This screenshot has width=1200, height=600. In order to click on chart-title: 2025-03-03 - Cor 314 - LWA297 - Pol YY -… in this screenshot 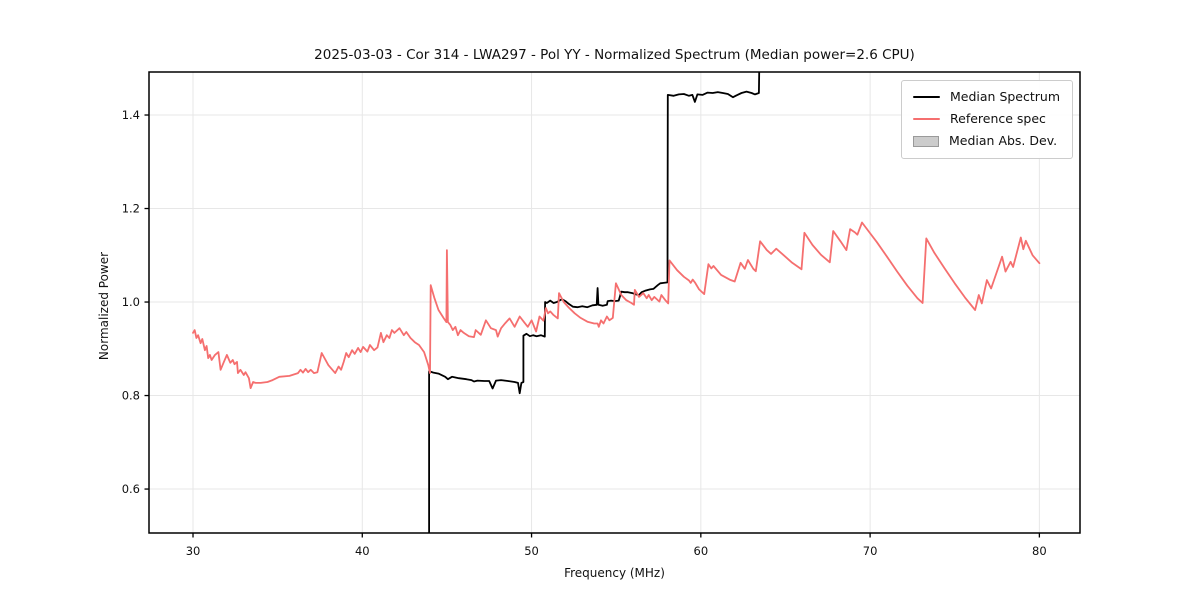, I will do `click(614, 55)`.